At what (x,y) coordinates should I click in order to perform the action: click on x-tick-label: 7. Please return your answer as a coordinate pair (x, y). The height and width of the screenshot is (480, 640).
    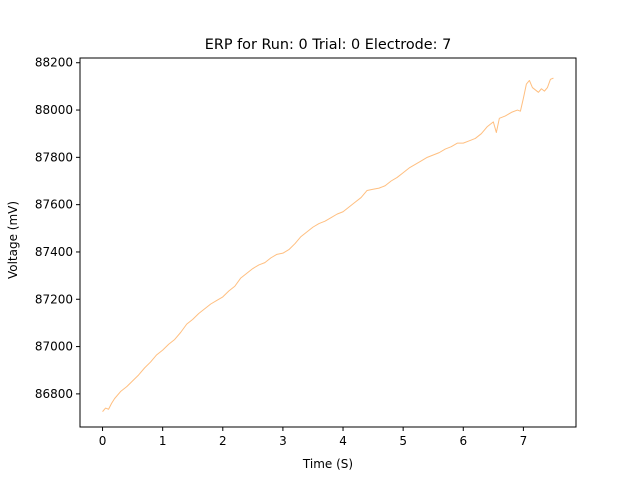
    Looking at the image, I should click on (524, 441).